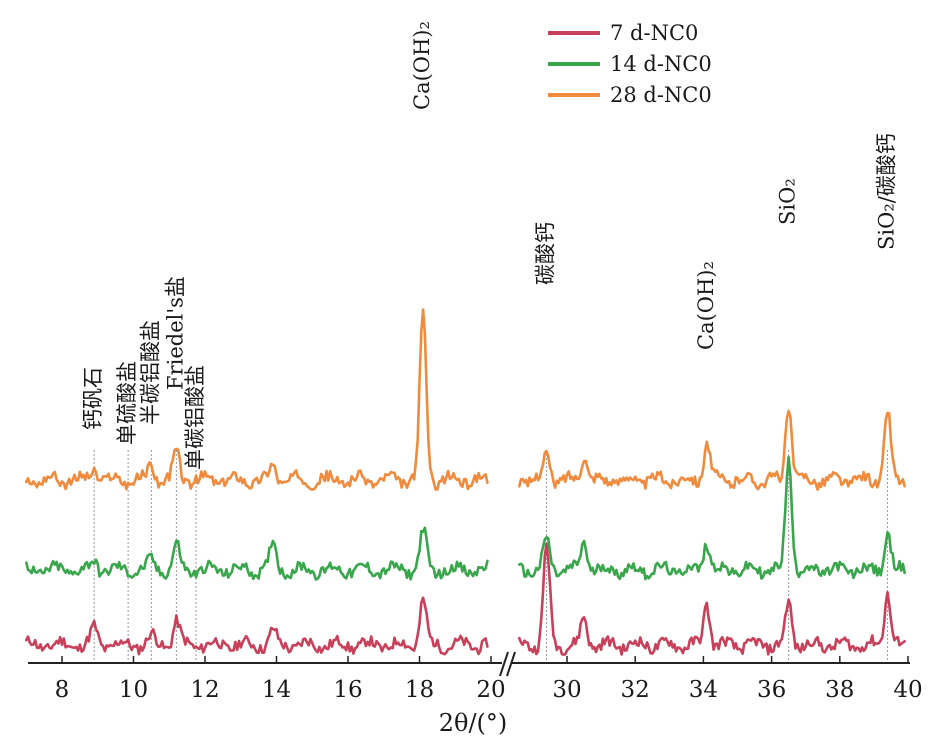 This screenshot has height=755, width=946. Describe the element at coordinates (204, 690) in the screenshot. I see `x-tick-label: 12` at that location.